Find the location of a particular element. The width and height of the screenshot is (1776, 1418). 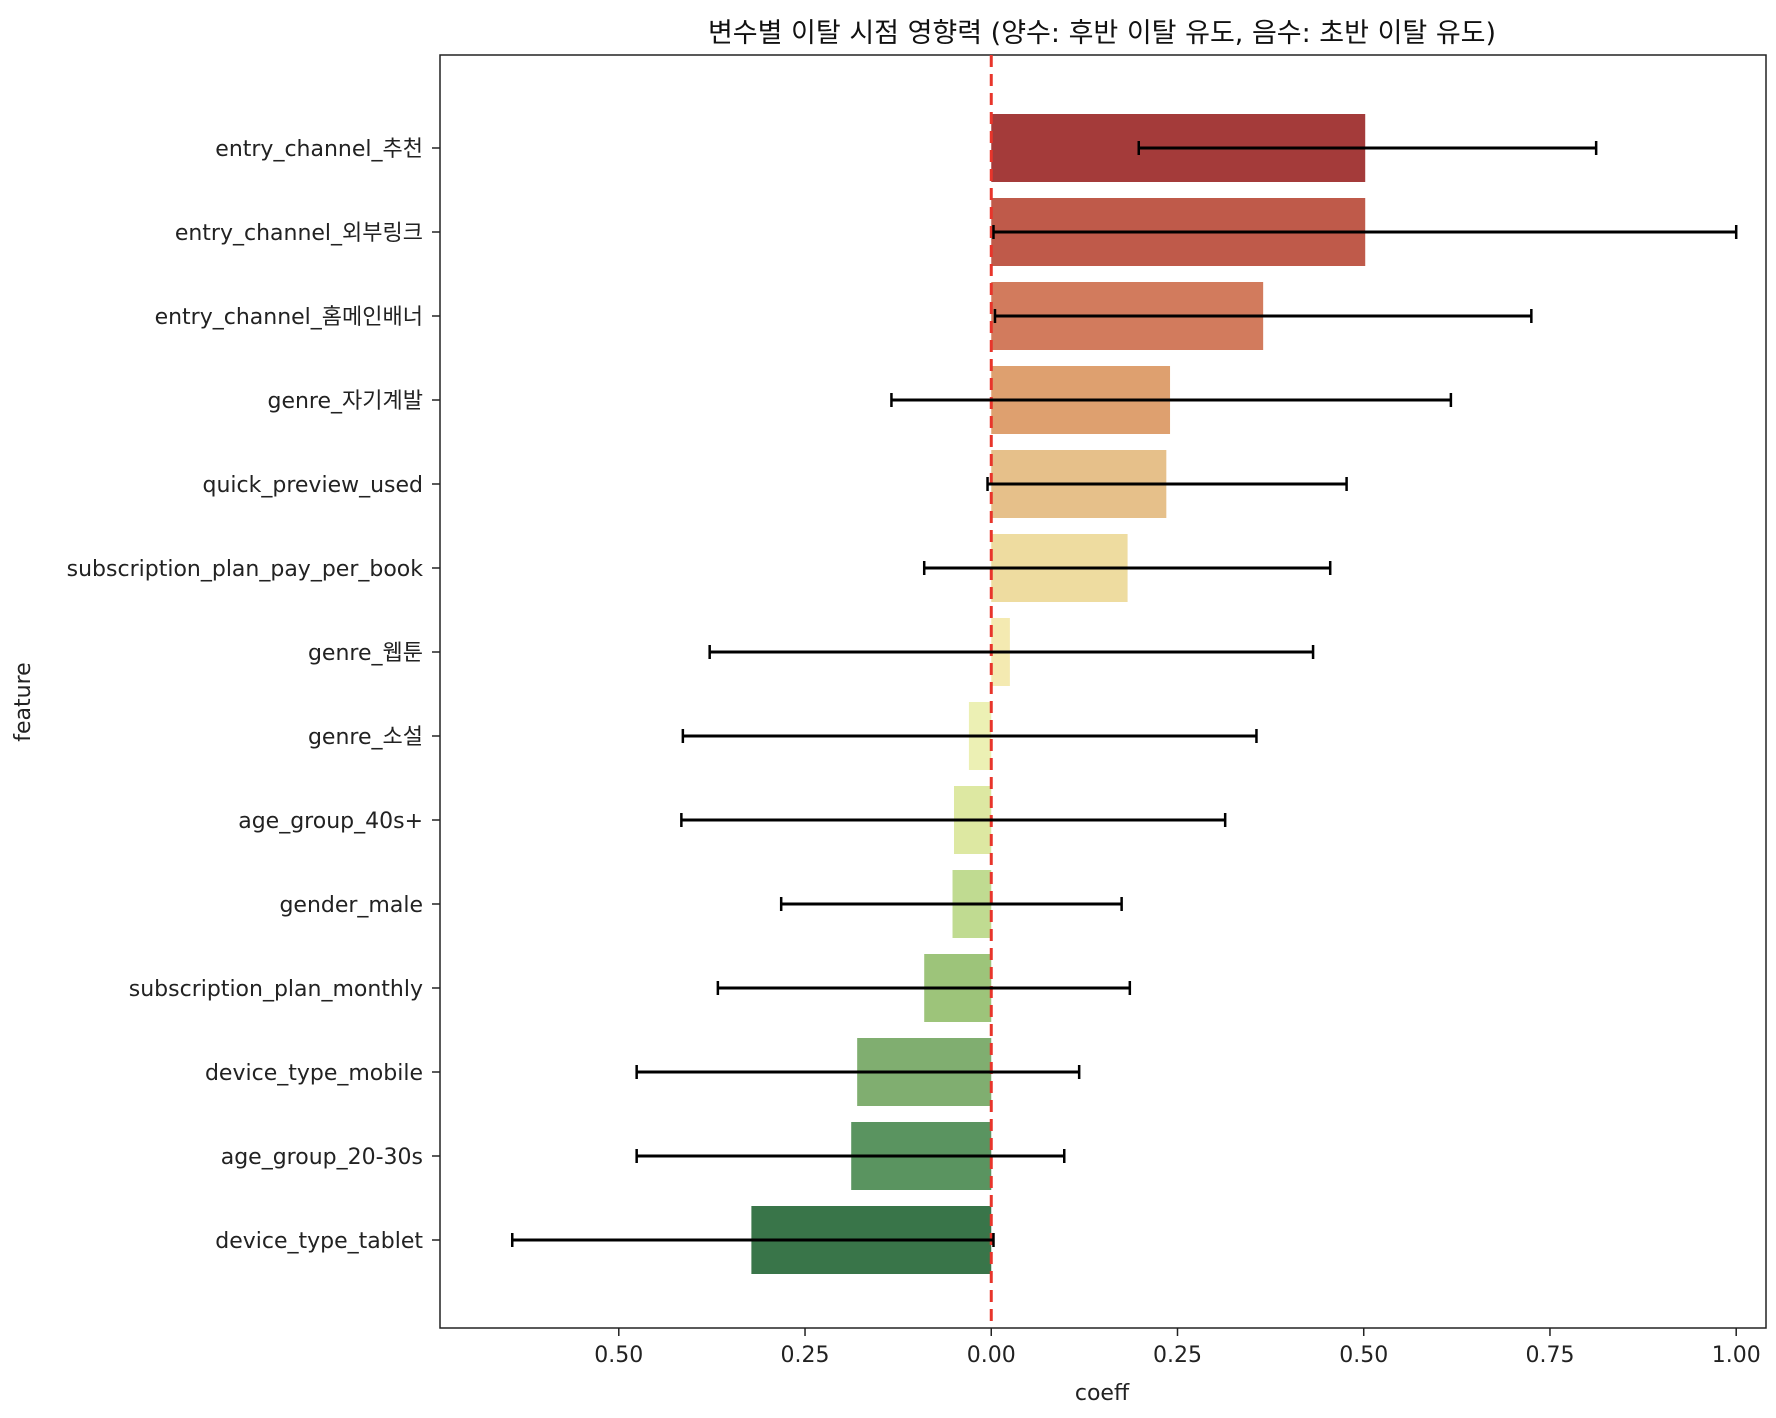

y-tick-label: subscription_plan_pay_per_book is located at coordinates (245, 569).